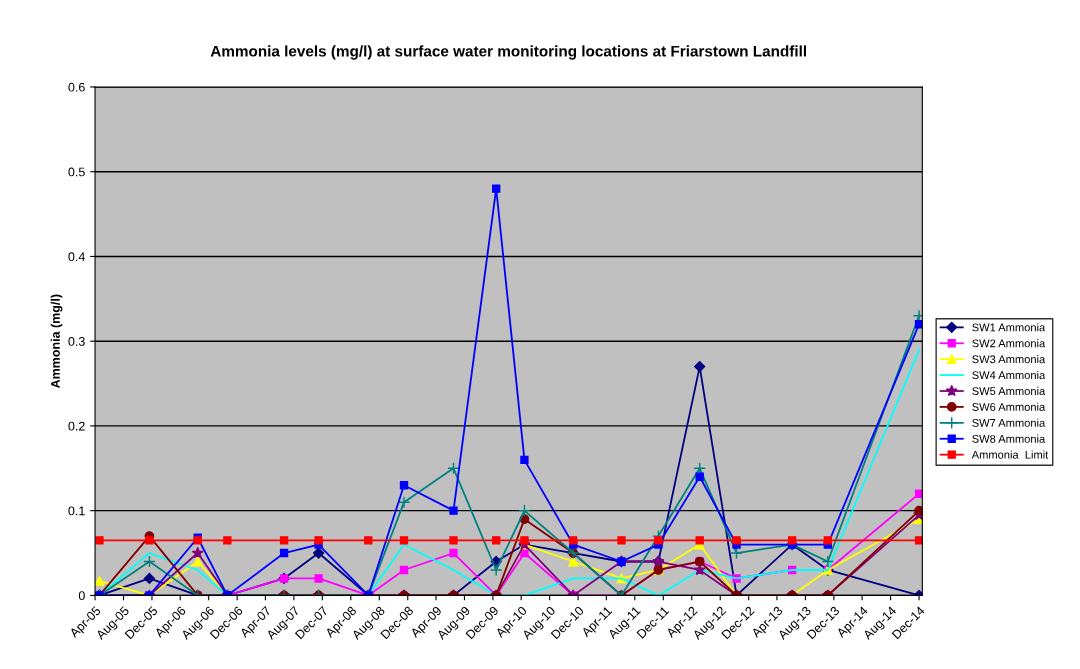 The width and height of the screenshot is (1080, 669). Describe the element at coordinates (1009, 406) in the screenshot. I see `legend-label: SW6 Ammonia` at that location.